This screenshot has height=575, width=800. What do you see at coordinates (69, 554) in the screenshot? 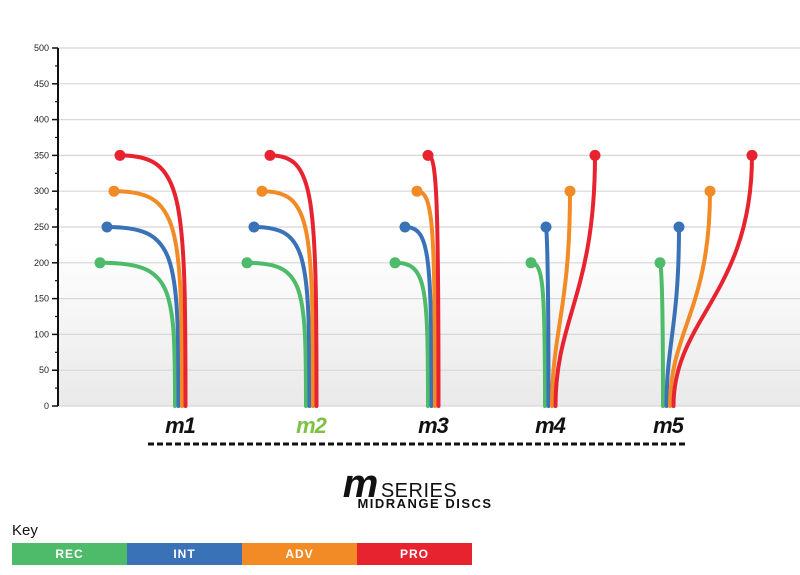
I see `key-item-rec: REC` at bounding box center [69, 554].